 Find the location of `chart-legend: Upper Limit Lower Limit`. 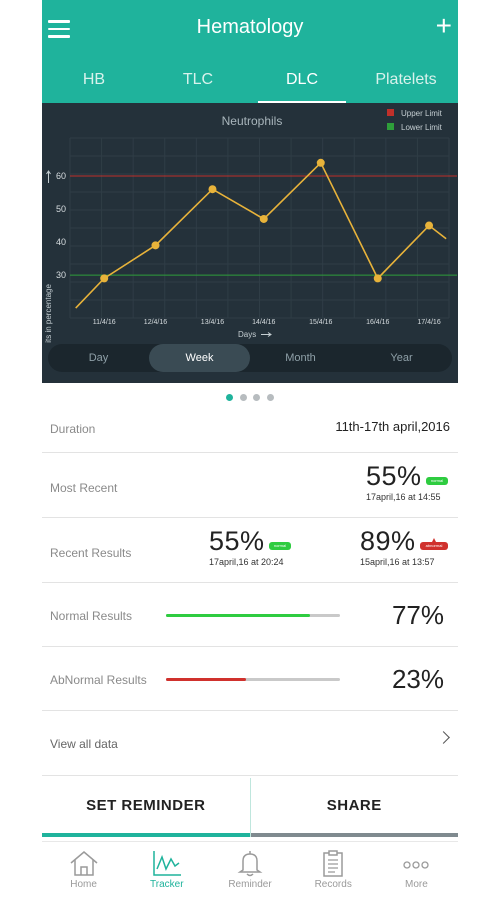

chart-legend: Upper Limit Lower Limit is located at coordinates (415, 120).